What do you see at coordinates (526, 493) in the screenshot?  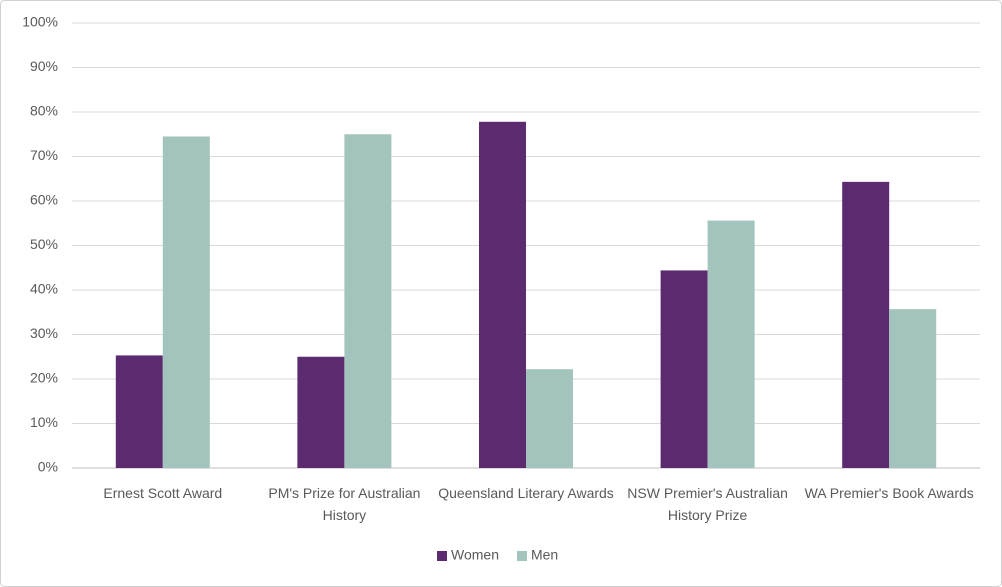 I see `x-tick-label: Queensland Literary Awards` at bounding box center [526, 493].